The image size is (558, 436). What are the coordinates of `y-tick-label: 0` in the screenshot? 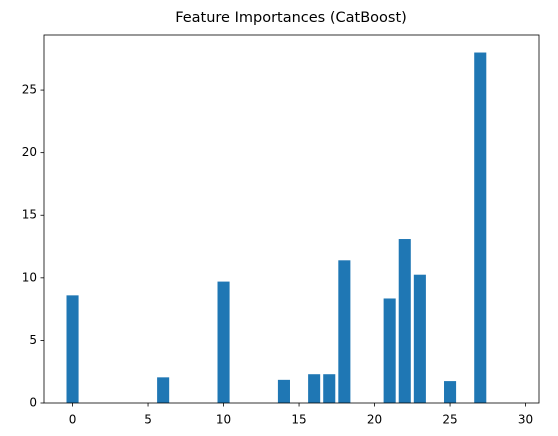 It's located at (33, 403).